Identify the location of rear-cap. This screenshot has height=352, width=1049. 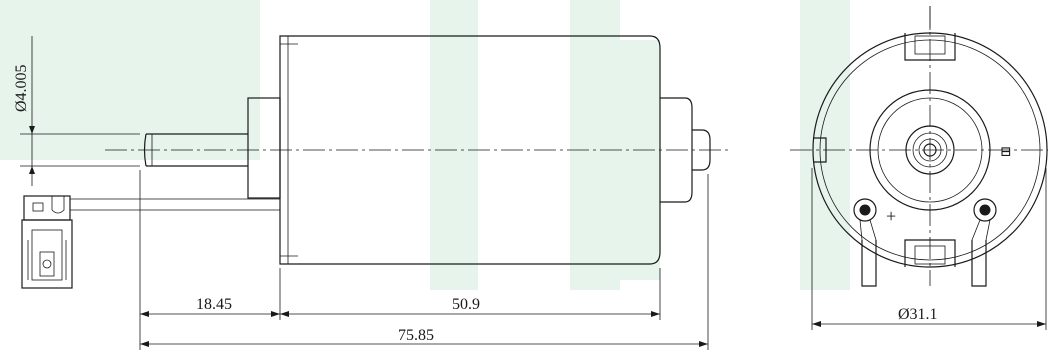
(676, 150).